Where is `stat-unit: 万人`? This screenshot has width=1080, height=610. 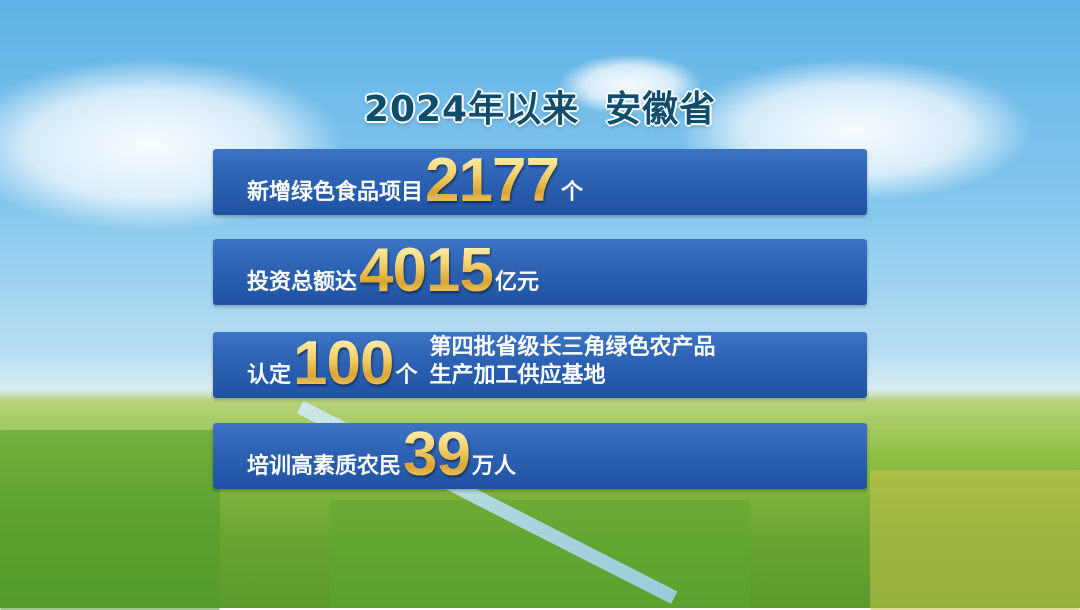 stat-unit: 万人 is located at coordinates (493, 466).